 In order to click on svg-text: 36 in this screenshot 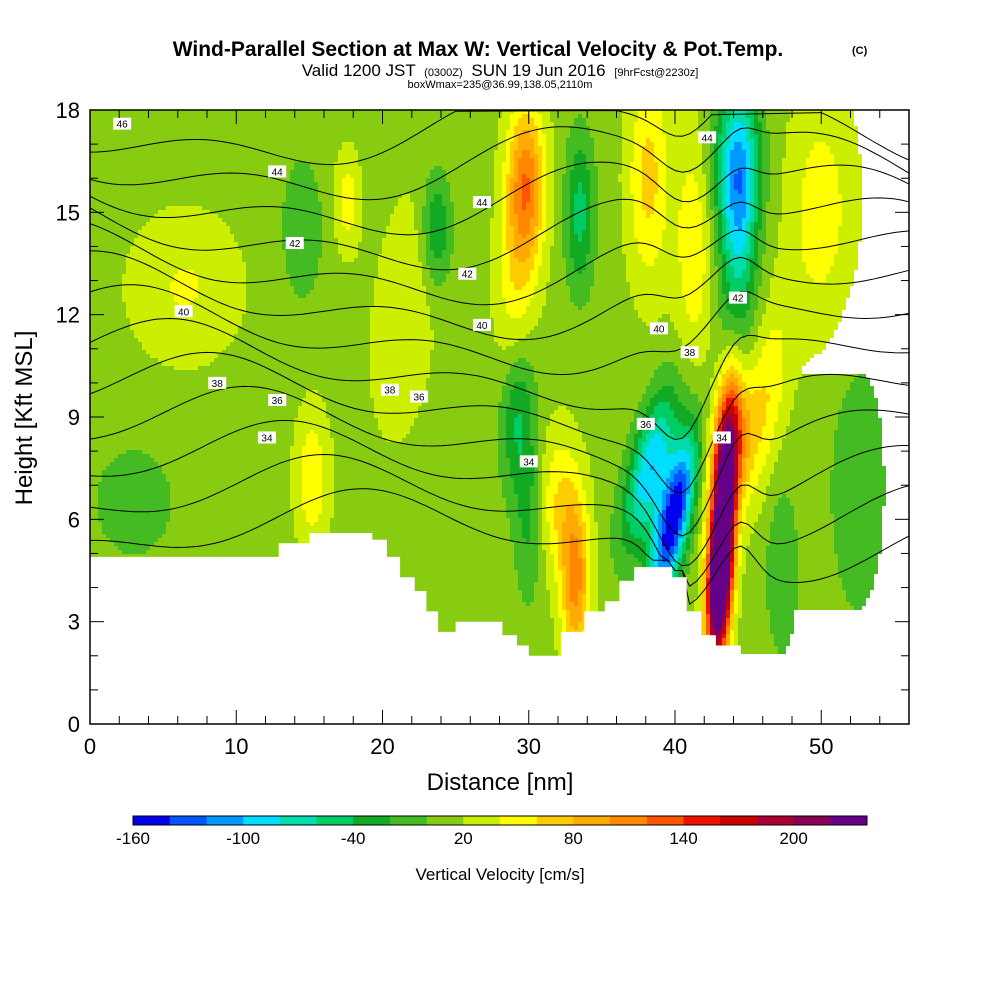, I will do `click(420, 398)`.